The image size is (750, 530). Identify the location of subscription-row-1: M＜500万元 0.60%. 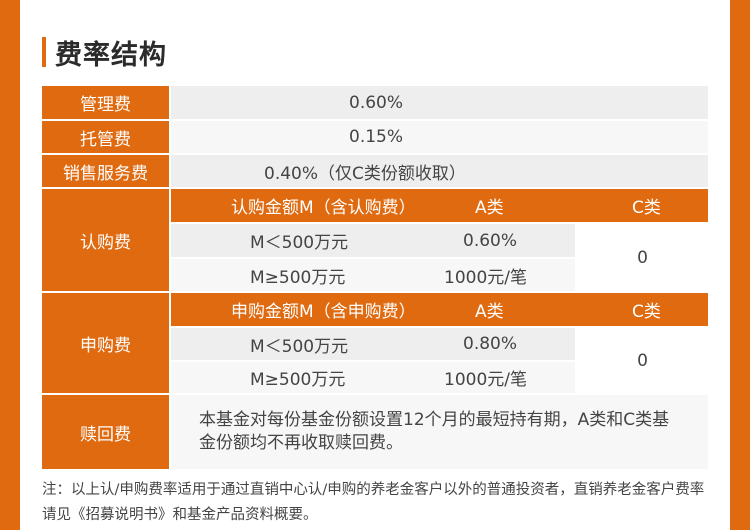
(373, 240).